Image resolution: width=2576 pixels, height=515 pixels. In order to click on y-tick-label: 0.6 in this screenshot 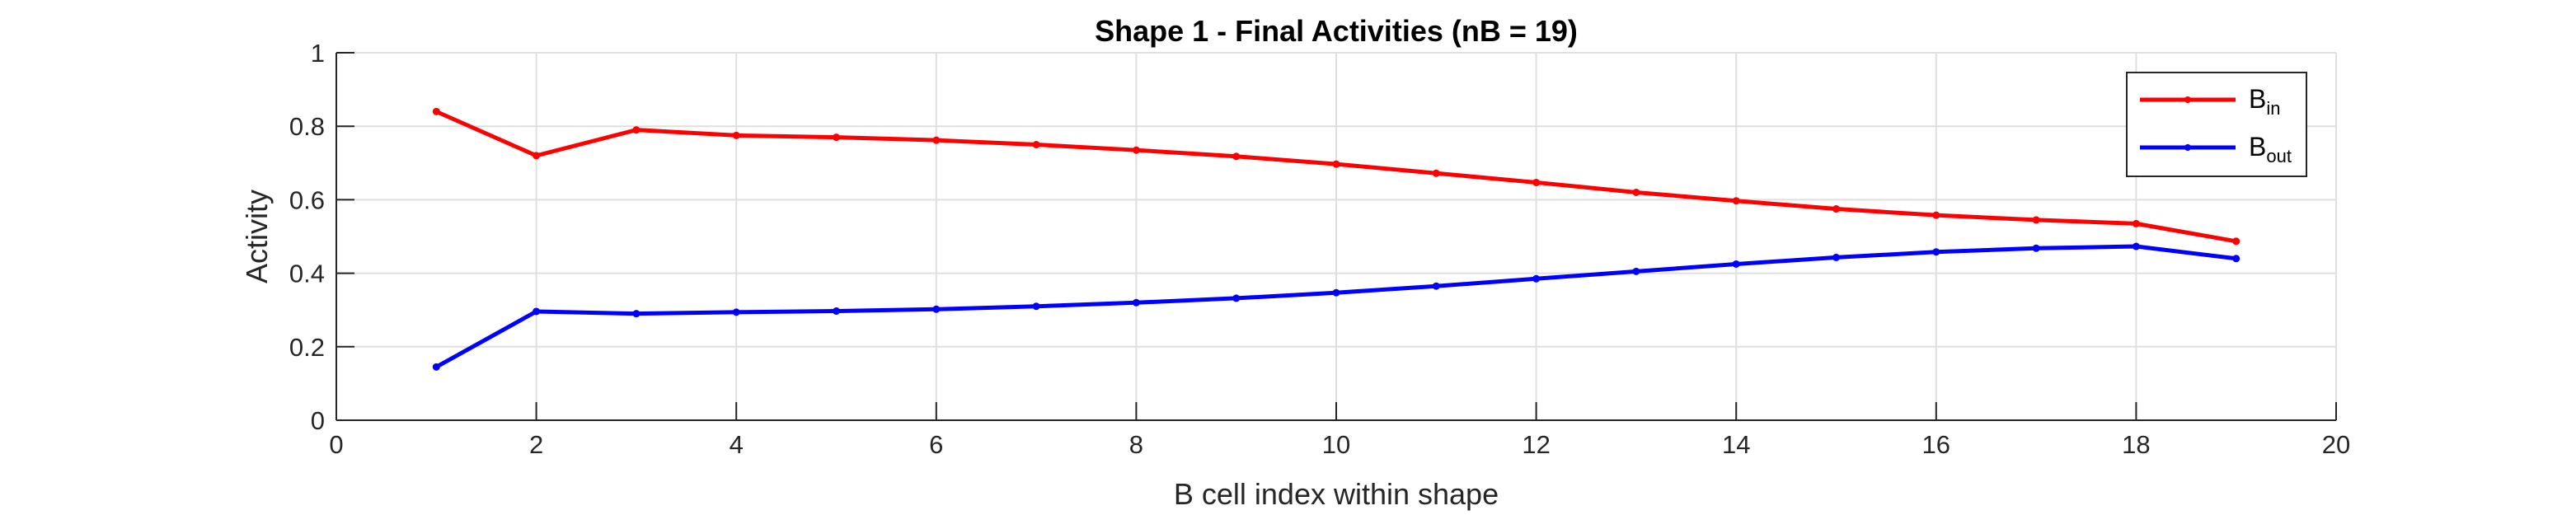, I will do `click(307, 199)`.